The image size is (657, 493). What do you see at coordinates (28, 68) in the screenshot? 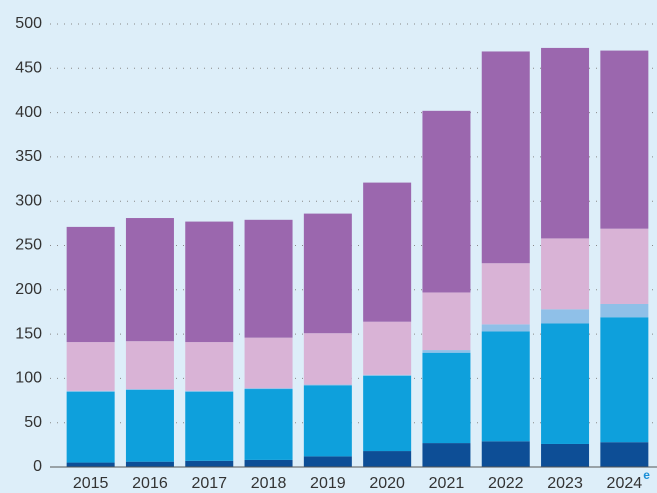
I see `y-tick-label: 450` at bounding box center [28, 68].